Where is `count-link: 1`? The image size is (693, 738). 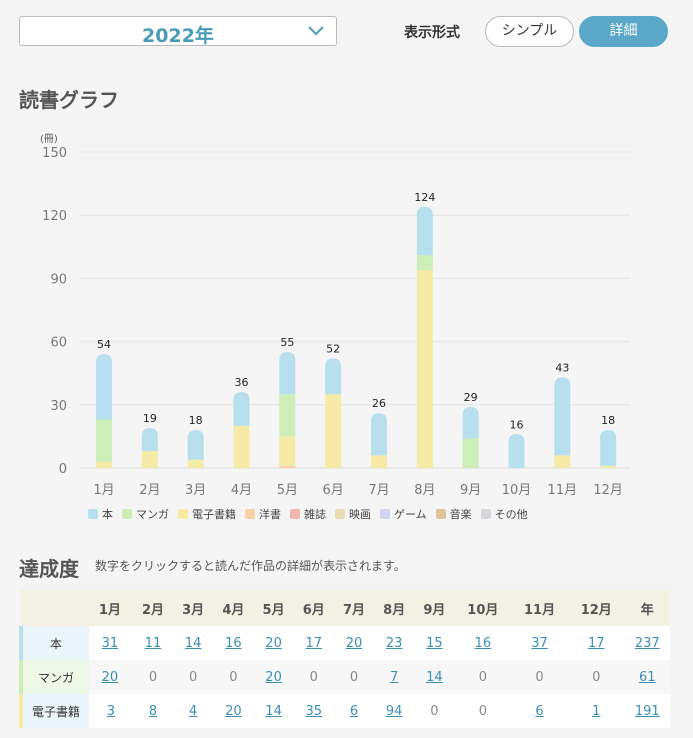 count-link: 1 is located at coordinates (596, 711).